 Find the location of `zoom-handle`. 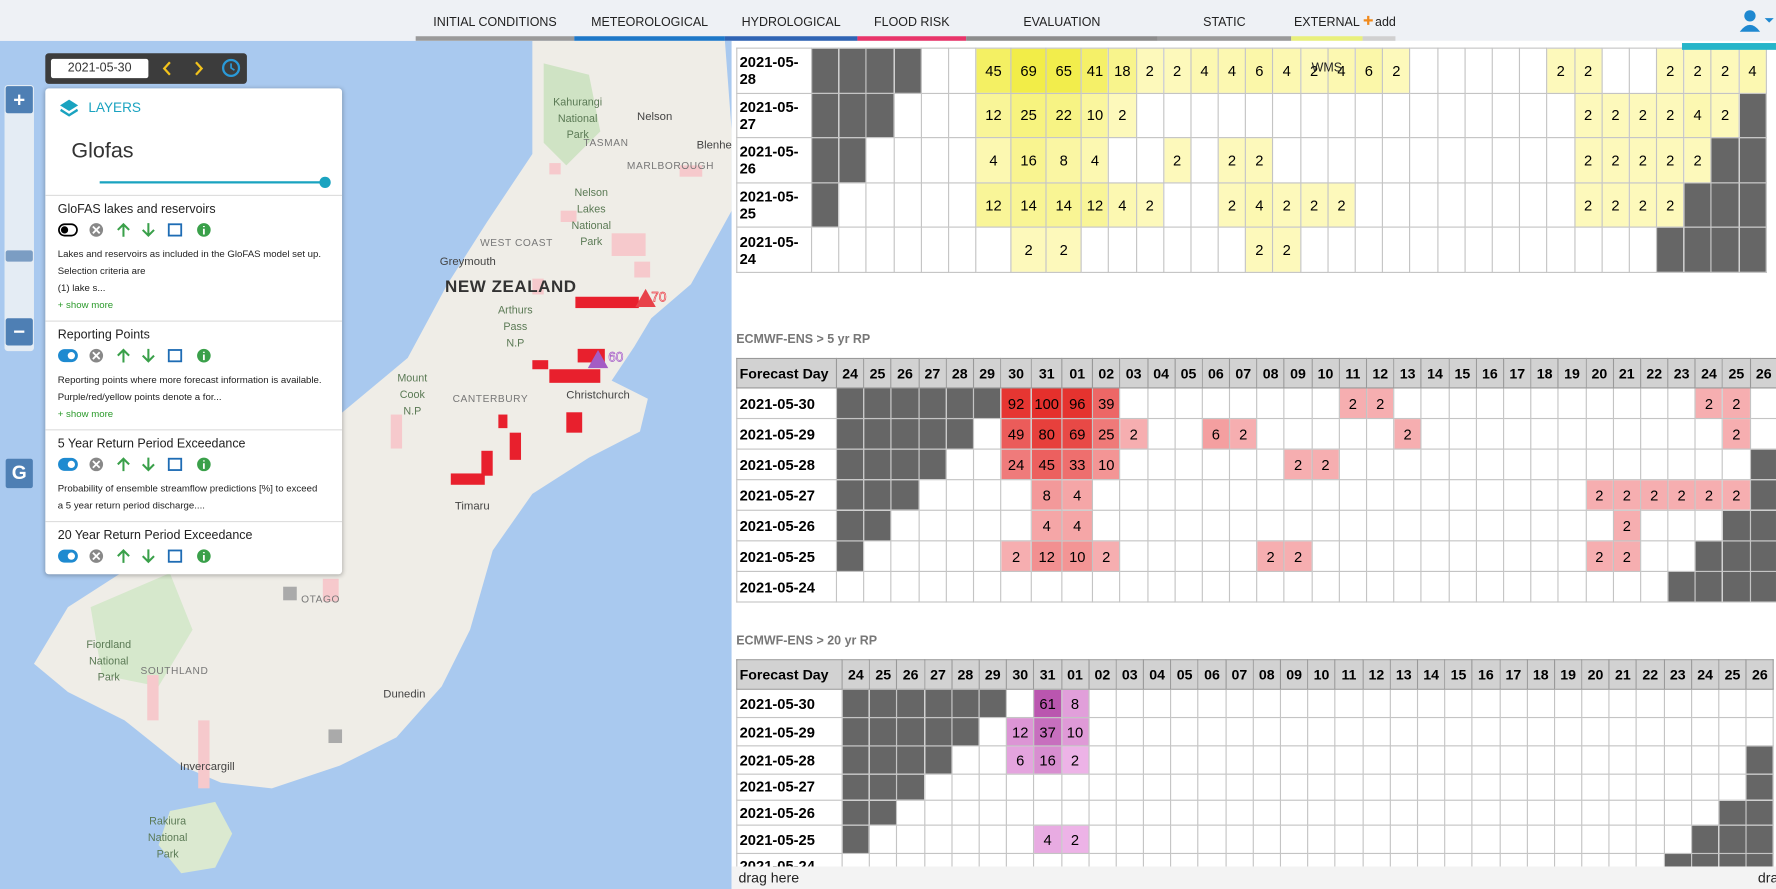

zoom-handle is located at coordinates (19, 256).